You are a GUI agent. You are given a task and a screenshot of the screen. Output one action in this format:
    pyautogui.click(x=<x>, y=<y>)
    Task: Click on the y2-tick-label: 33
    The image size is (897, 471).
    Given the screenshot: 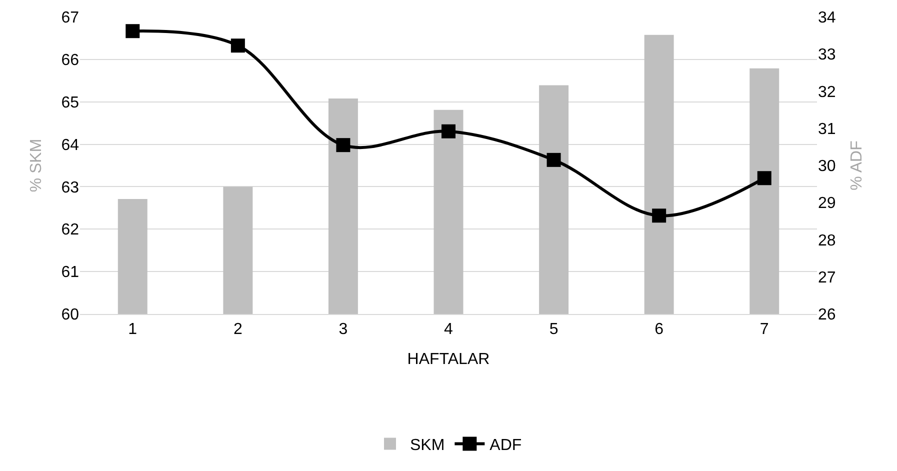 What is the action you would take?
    pyautogui.click(x=827, y=55)
    